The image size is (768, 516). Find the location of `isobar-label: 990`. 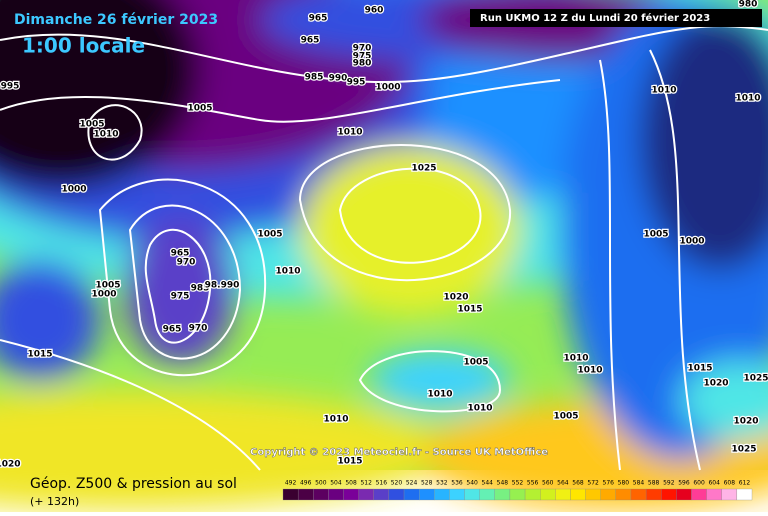

isobar-label: 990 is located at coordinates (338, 79).